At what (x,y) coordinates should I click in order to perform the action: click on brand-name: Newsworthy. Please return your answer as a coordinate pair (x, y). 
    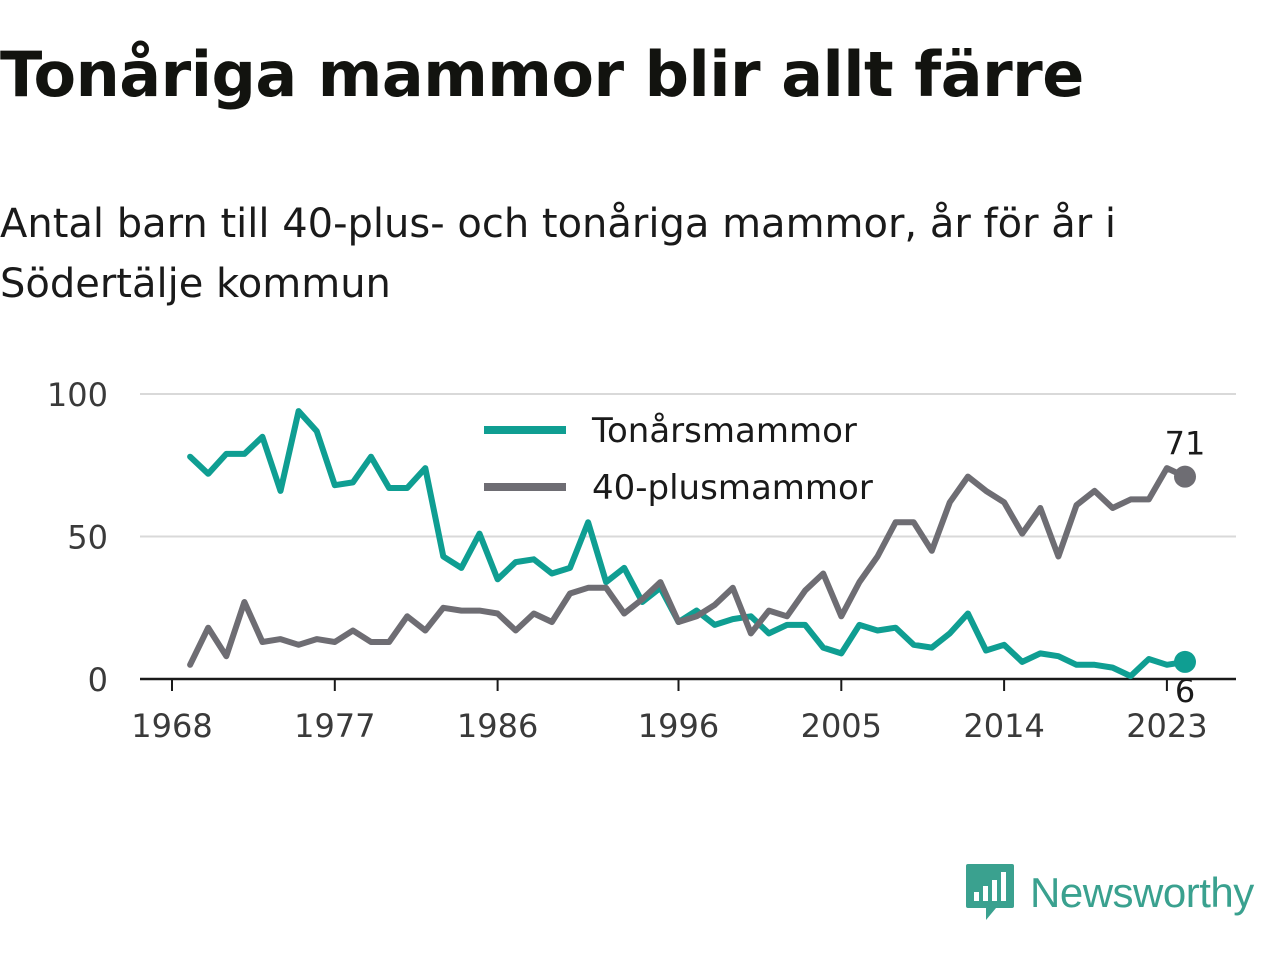
    Looking at the image, I should click on (1142, 892).